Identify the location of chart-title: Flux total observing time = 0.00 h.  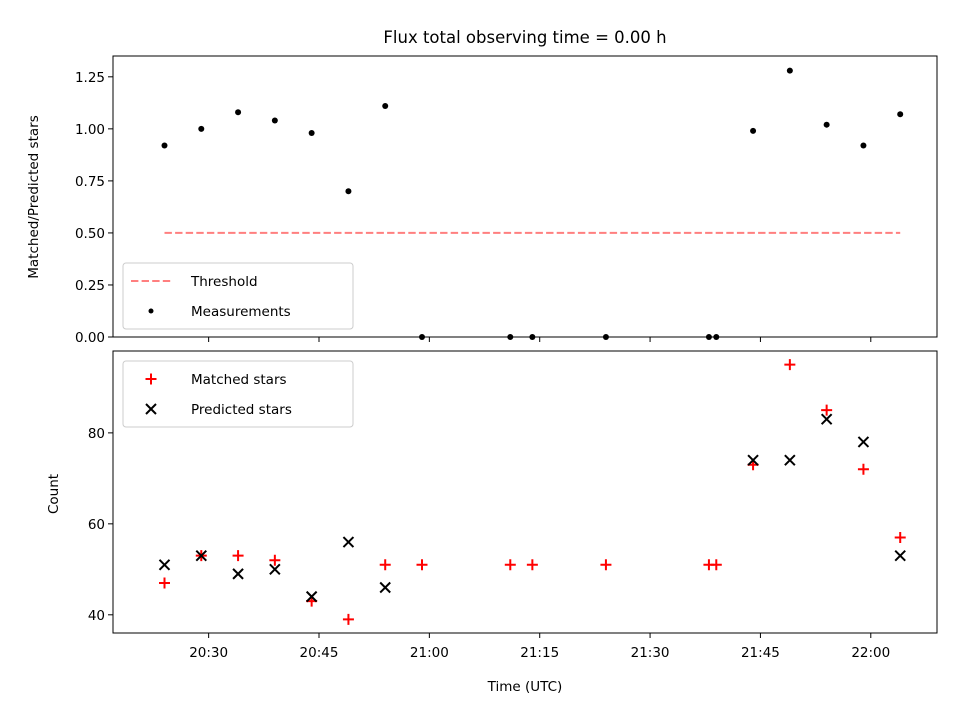
(524, 37).